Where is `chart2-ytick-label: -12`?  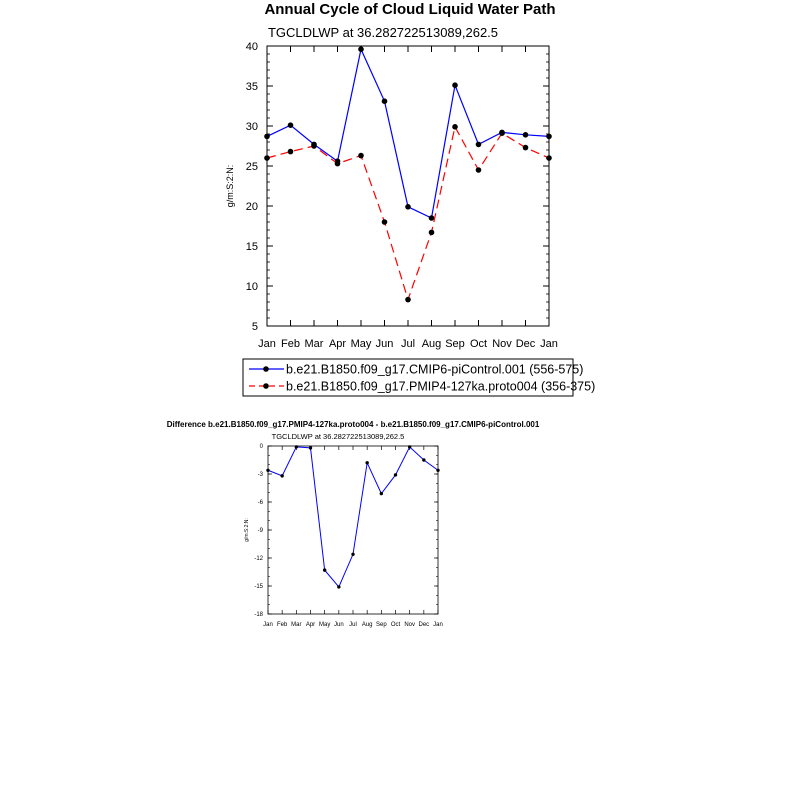 chart2-ytick-label: -12 is located at coordinates (258, 559).